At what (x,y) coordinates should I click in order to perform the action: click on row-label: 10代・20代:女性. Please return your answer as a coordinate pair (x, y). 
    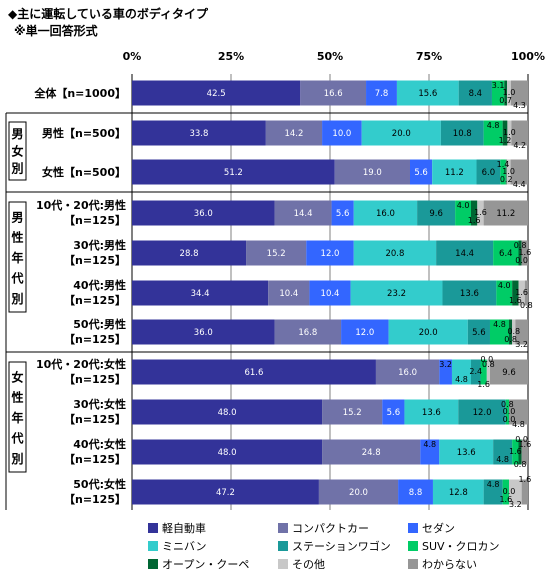
    Looking at the image, I should click on (81, 364).